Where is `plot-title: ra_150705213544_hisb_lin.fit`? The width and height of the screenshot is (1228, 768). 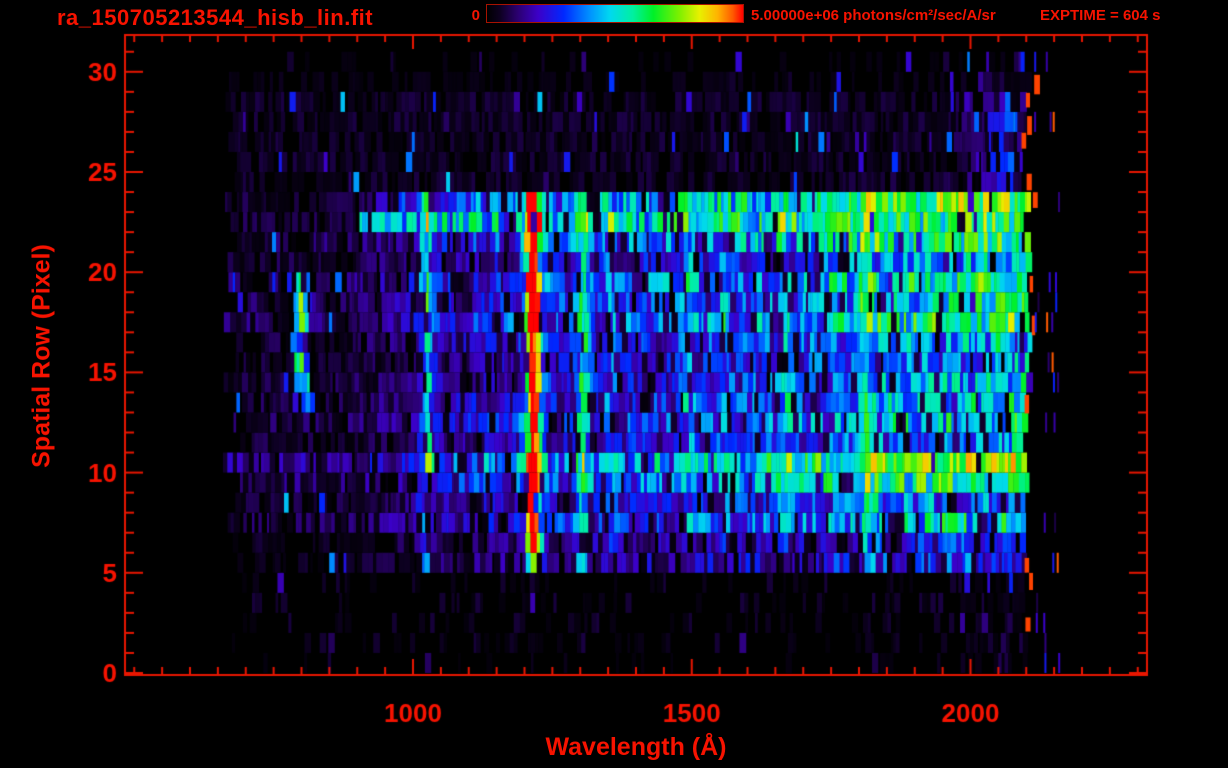
plot-title: ra_150705213544_hisb_lin.fit is located at coordinates (215, 17).